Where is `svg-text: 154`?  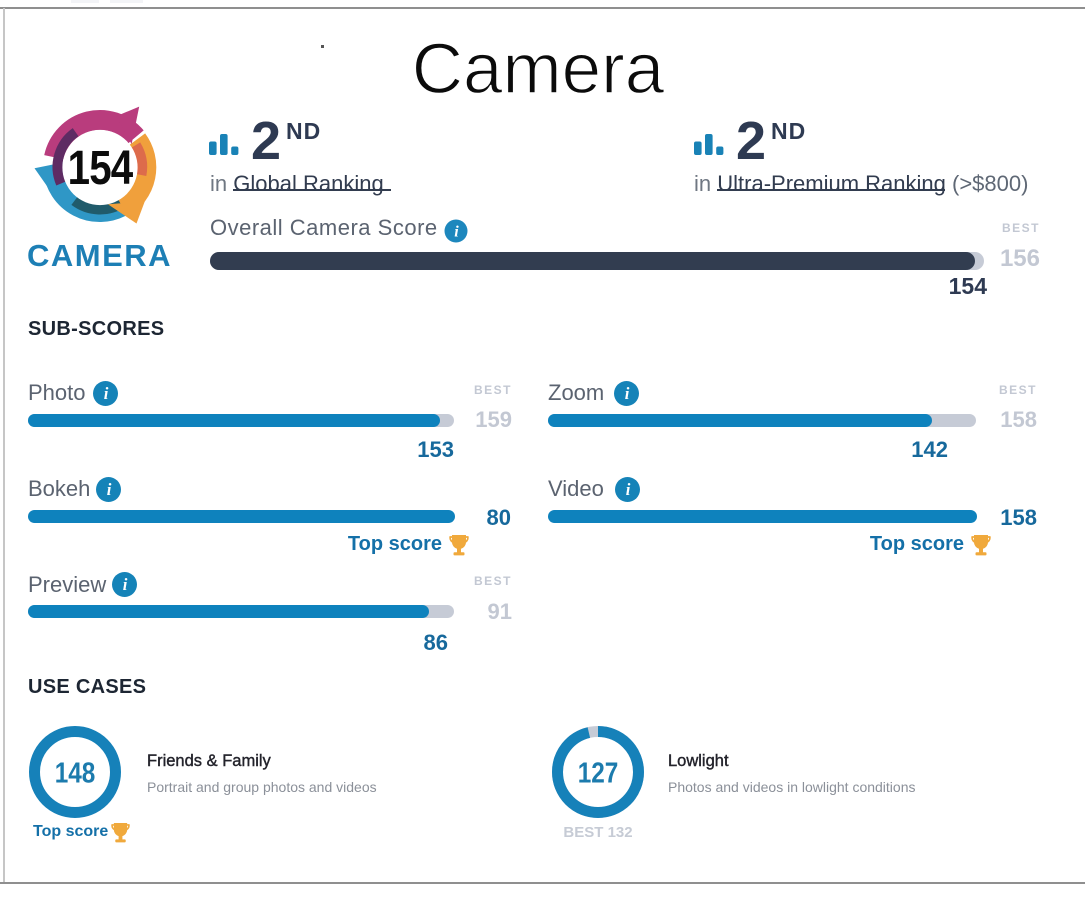 svg-text: 154 is located at coordinates (101, 168).